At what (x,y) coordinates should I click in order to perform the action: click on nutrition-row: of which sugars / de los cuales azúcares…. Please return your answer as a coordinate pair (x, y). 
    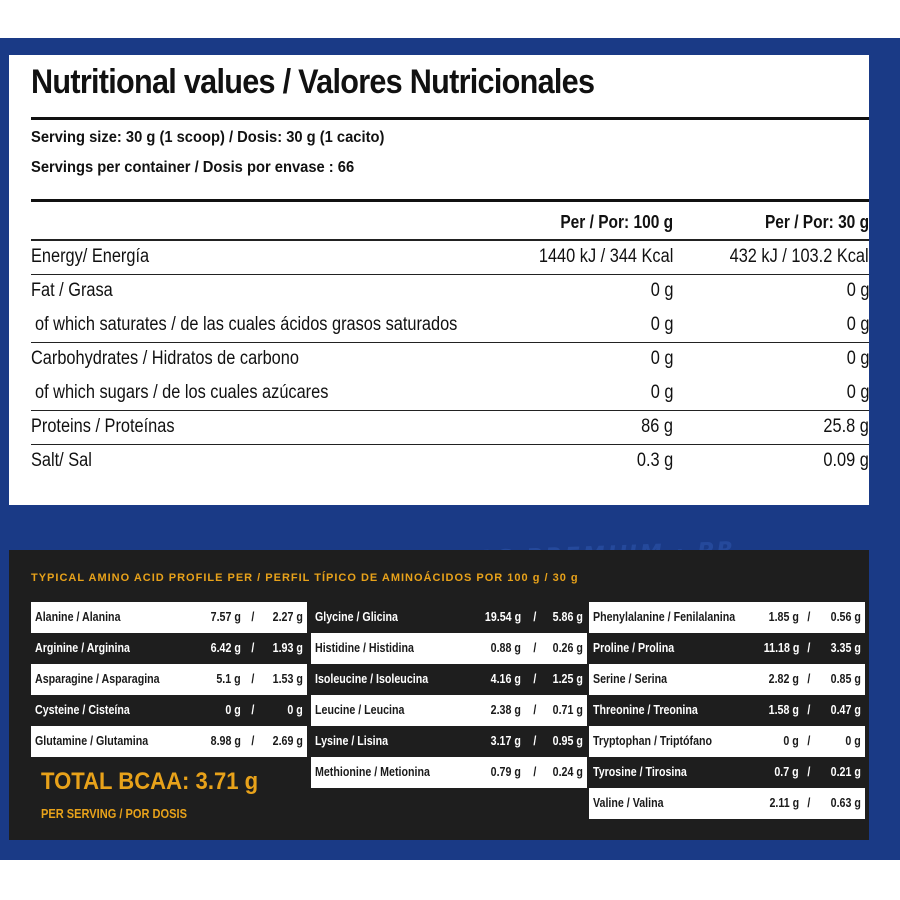
    Looking at the image, I should click on (450, 394).